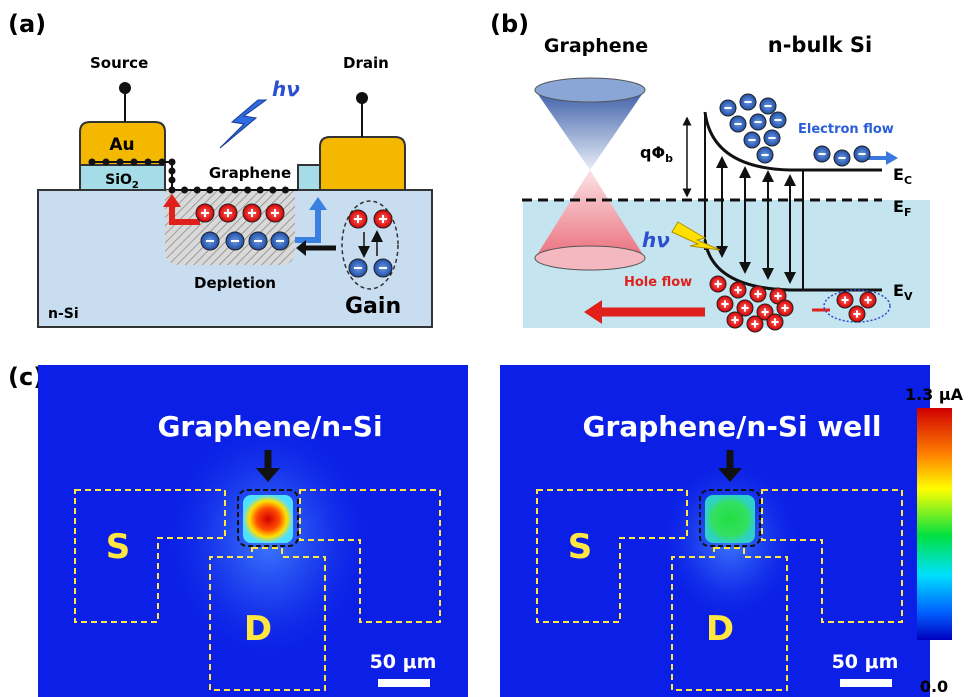  I want to click on dirac-cone-lower, so click(590, 220).